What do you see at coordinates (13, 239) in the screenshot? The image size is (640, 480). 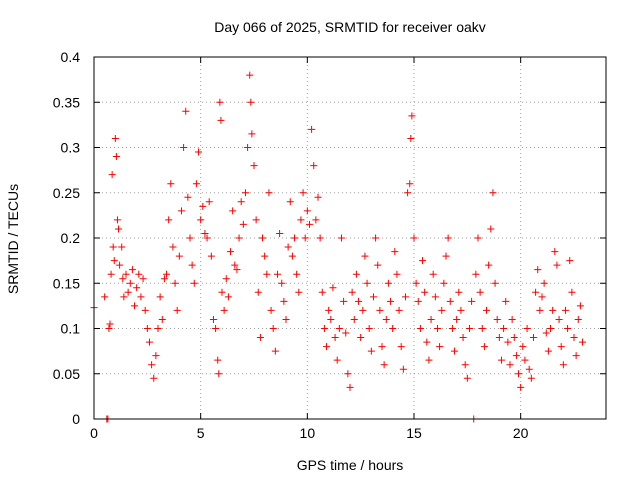 I see `y-axis-label: SRMTID / TECUs` at bounding box center [13, 239].